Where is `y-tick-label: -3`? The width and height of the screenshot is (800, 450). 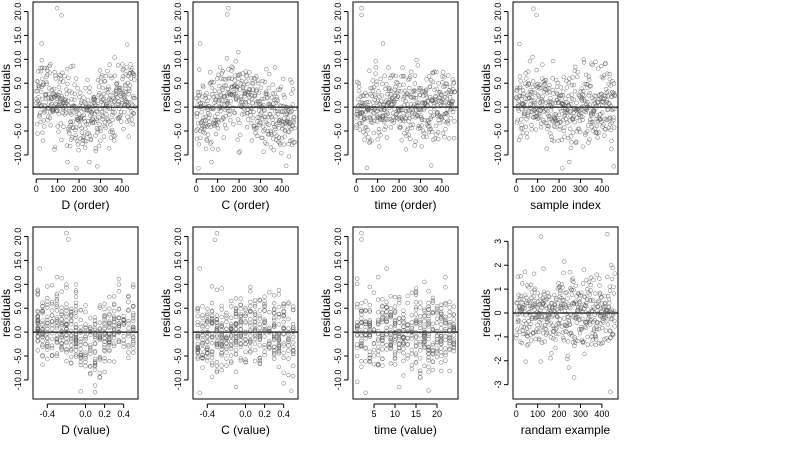 y-tick-label: -3 is located at coordinates (498, 385).